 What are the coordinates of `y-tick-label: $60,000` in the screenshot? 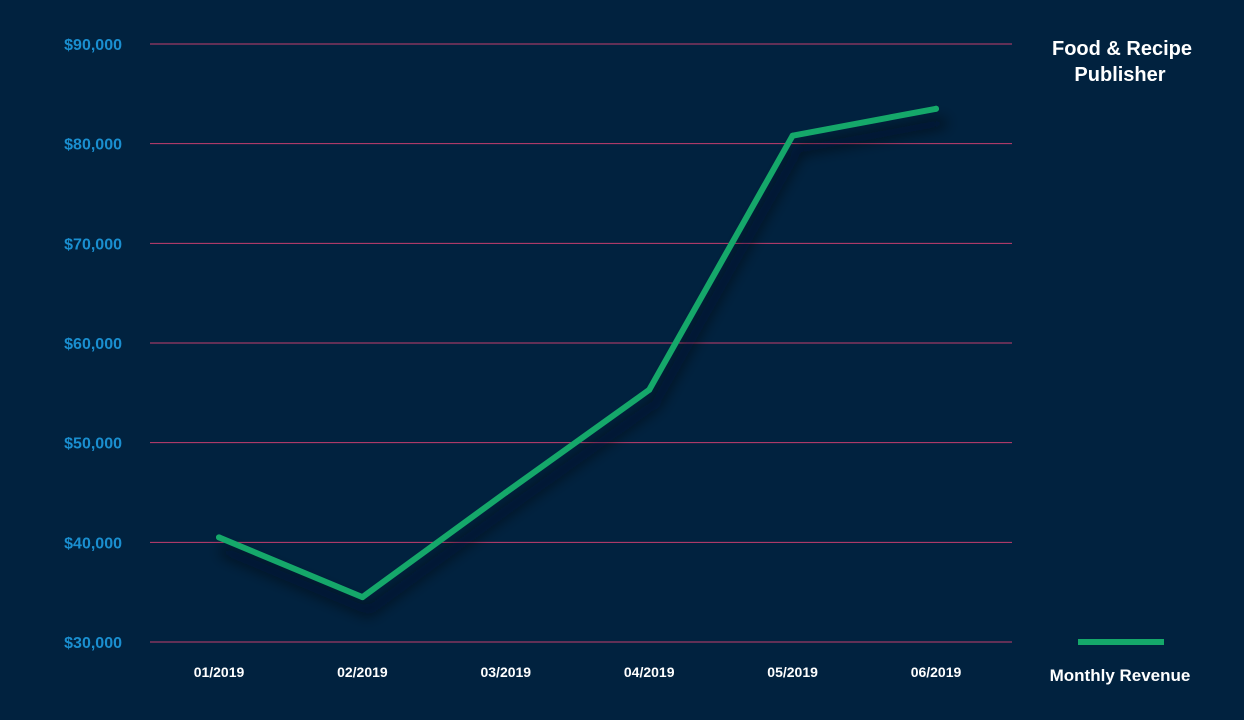 It's located at (93, 344).